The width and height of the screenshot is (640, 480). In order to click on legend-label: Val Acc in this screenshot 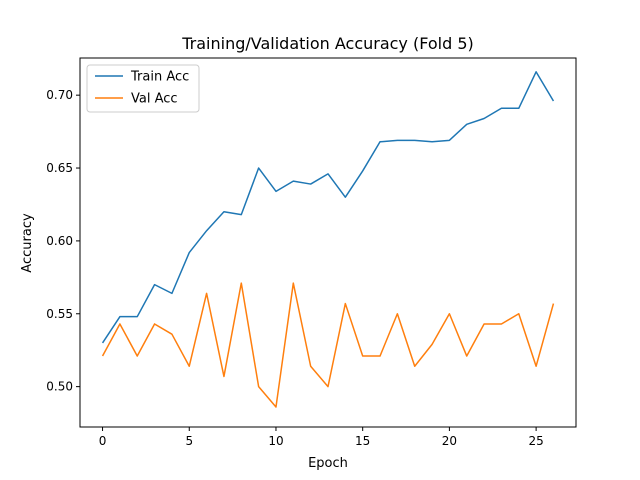, I will do `click(154, 99)`.